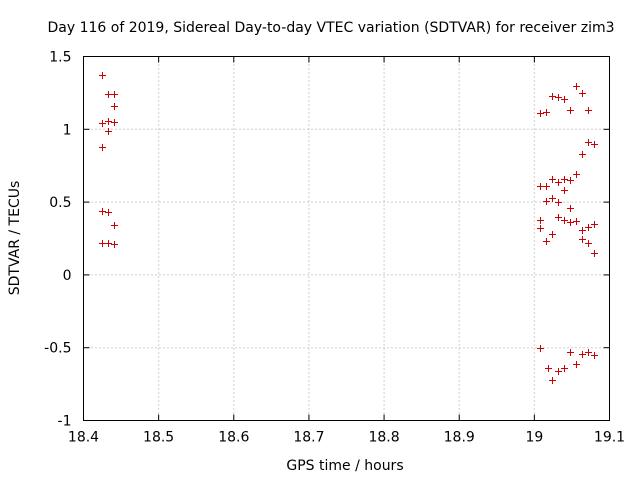 The height and width of the screenshot is (480, 640). What do you see at coordinates (459, 438) in the screenshot?
I see `x-tick-label: 18.9` at bounding box center [459, 438].